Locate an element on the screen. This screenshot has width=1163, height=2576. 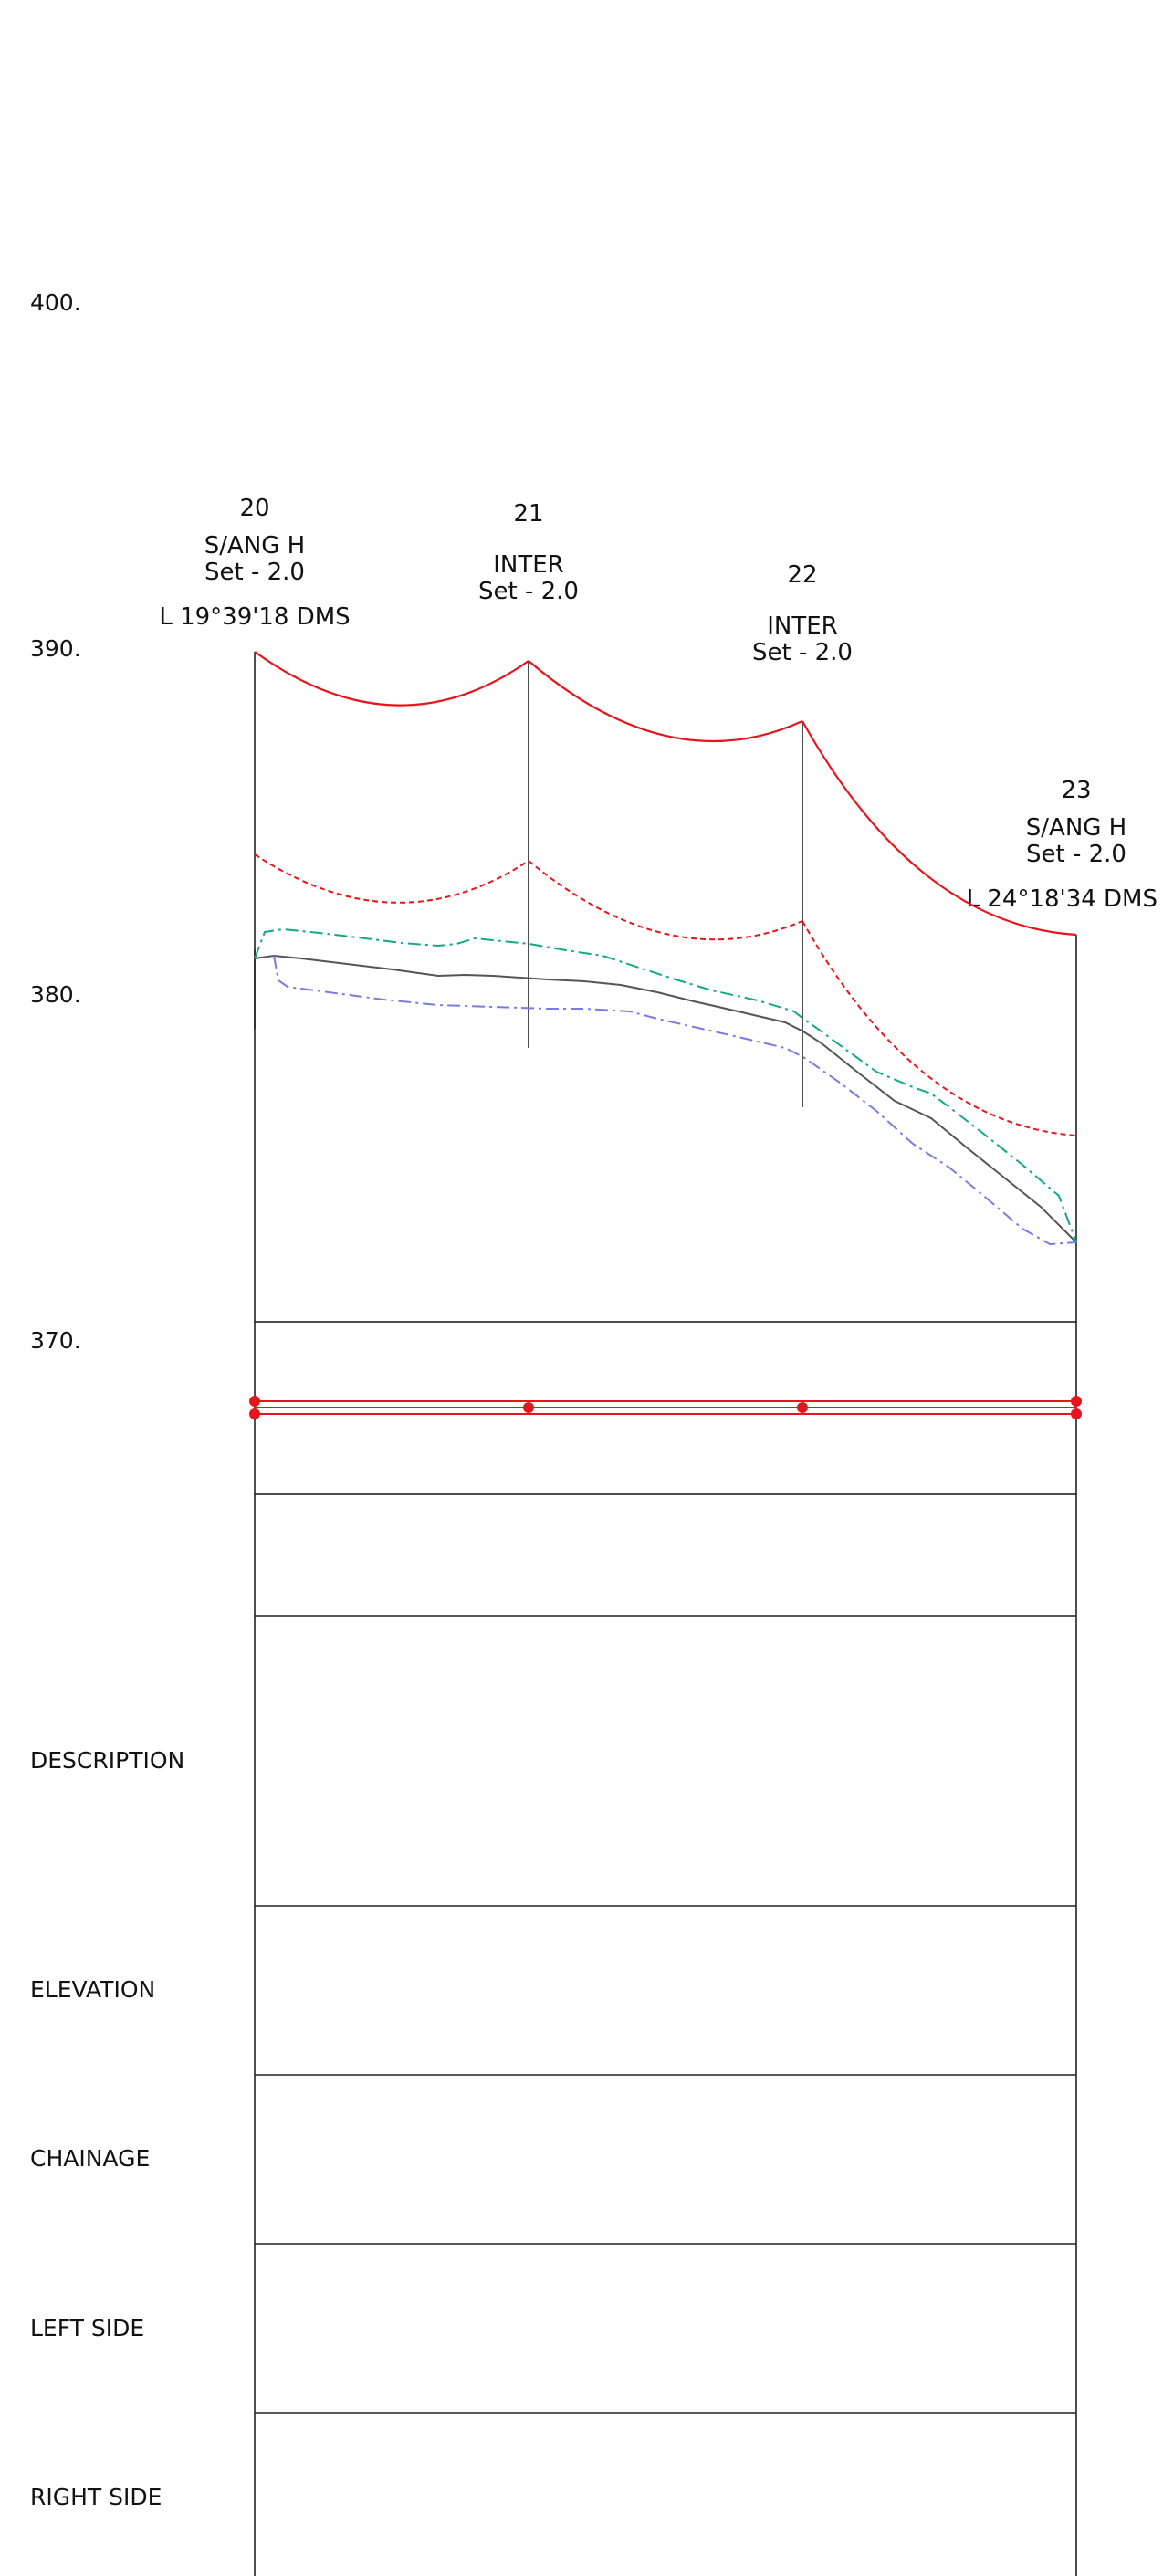
pole-22-annotation: 22 INTER Set - 2.0 is located at coordinates (803, 614).